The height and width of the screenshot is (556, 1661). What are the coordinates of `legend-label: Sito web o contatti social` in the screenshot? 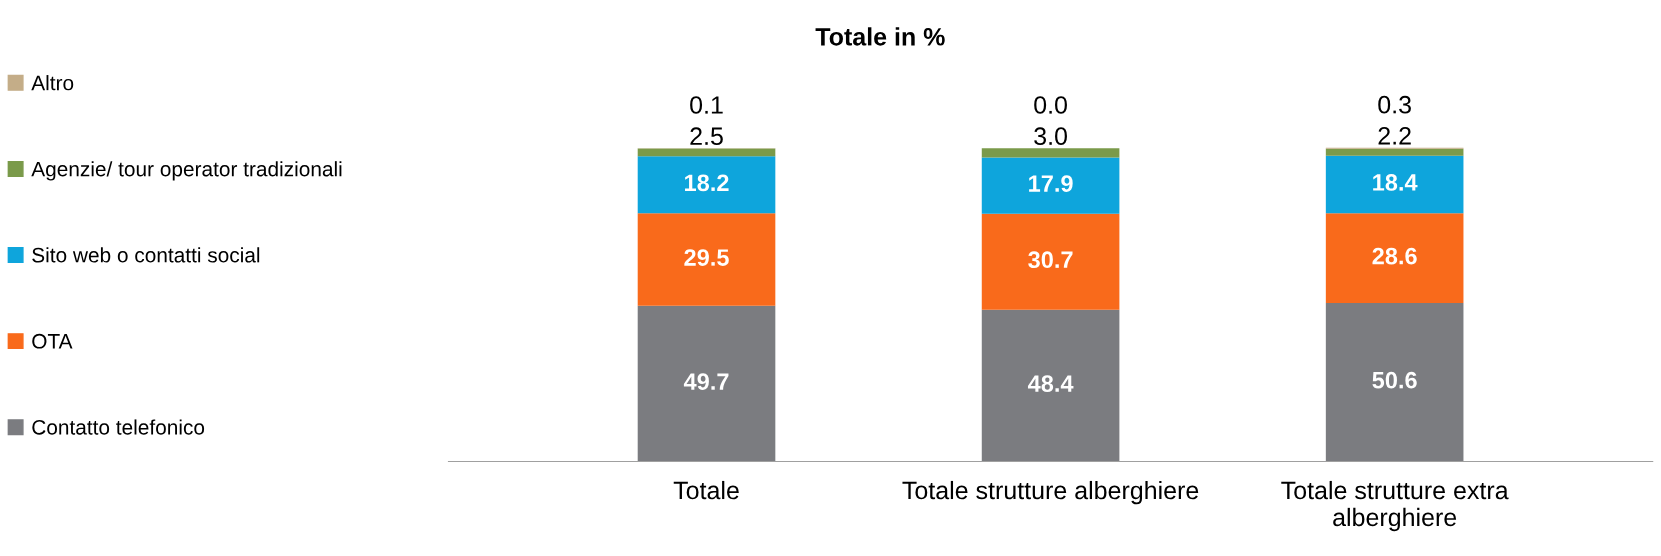 It's located at (146, 255).